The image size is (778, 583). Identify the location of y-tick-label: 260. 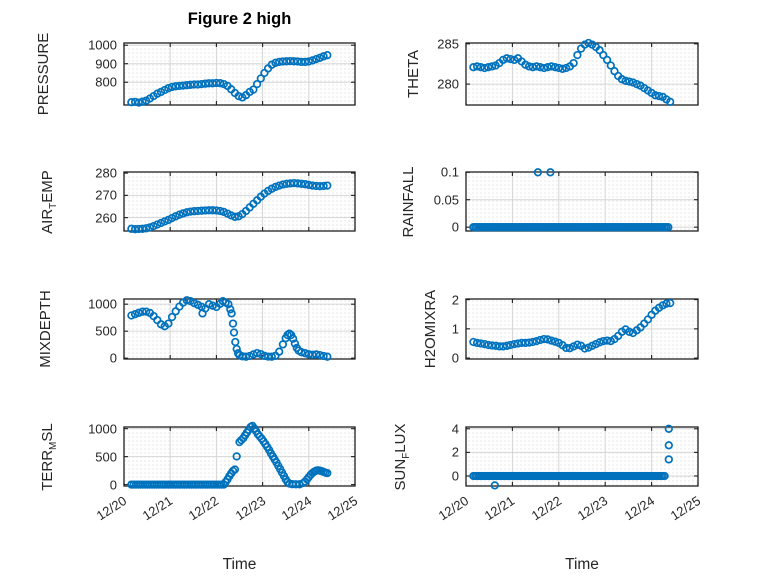
(106, 218).